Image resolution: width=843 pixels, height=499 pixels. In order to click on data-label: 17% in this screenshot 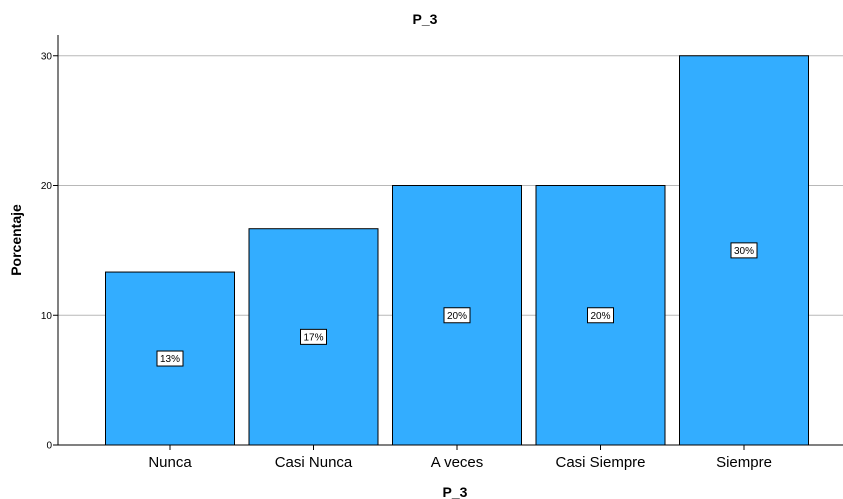, I will do `click(313, 337)`.